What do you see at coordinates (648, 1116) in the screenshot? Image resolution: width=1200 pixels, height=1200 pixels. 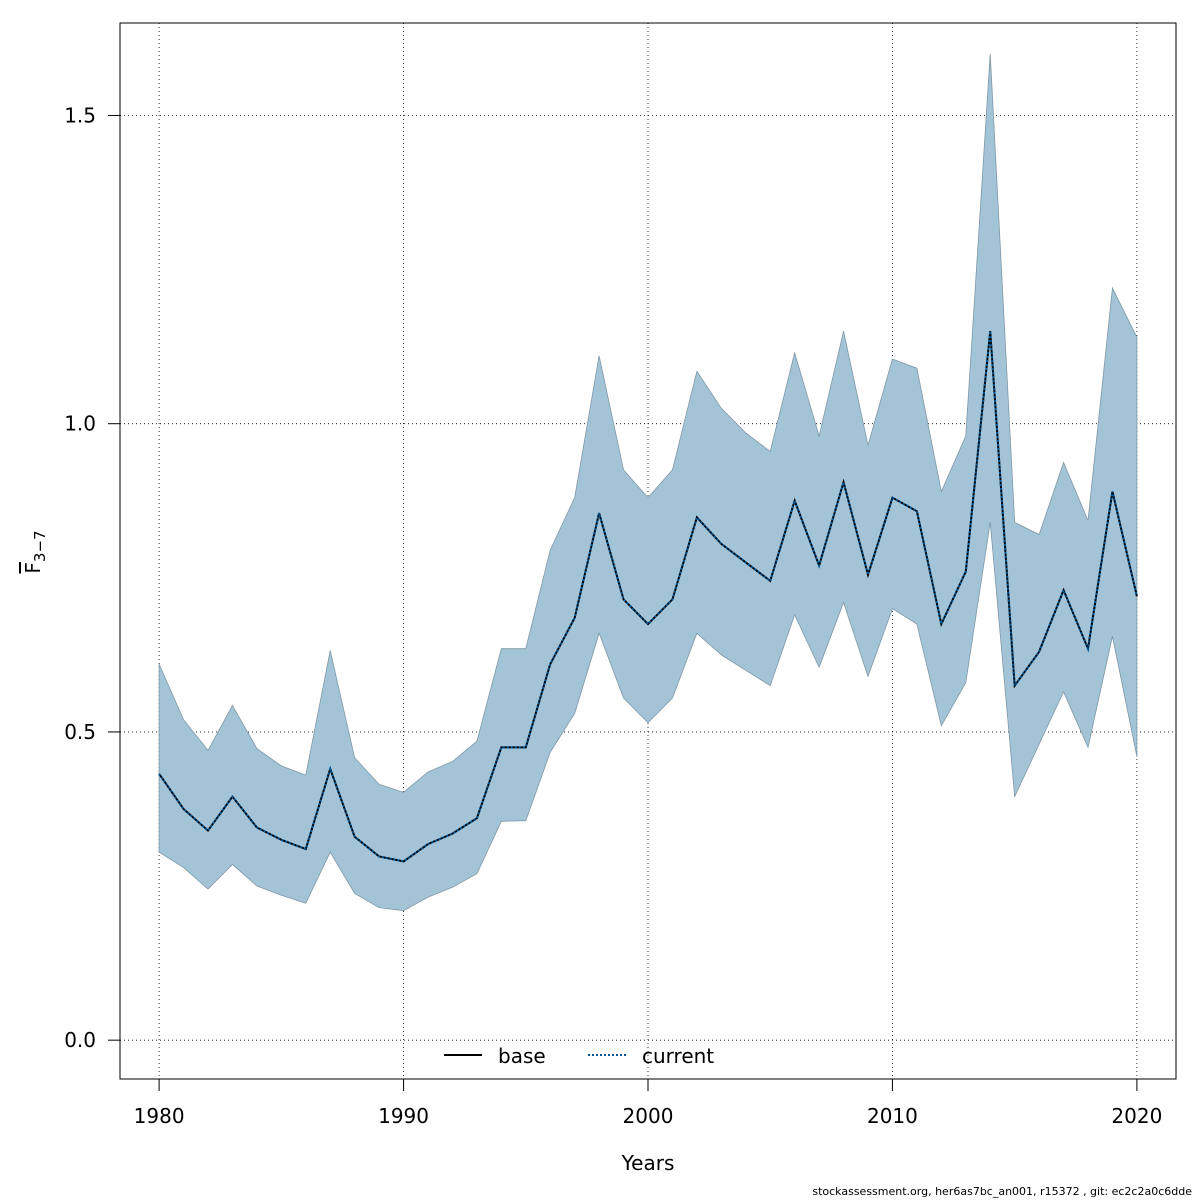 I see `x-tick-label: 2000` at bounding box center [648, 1116].